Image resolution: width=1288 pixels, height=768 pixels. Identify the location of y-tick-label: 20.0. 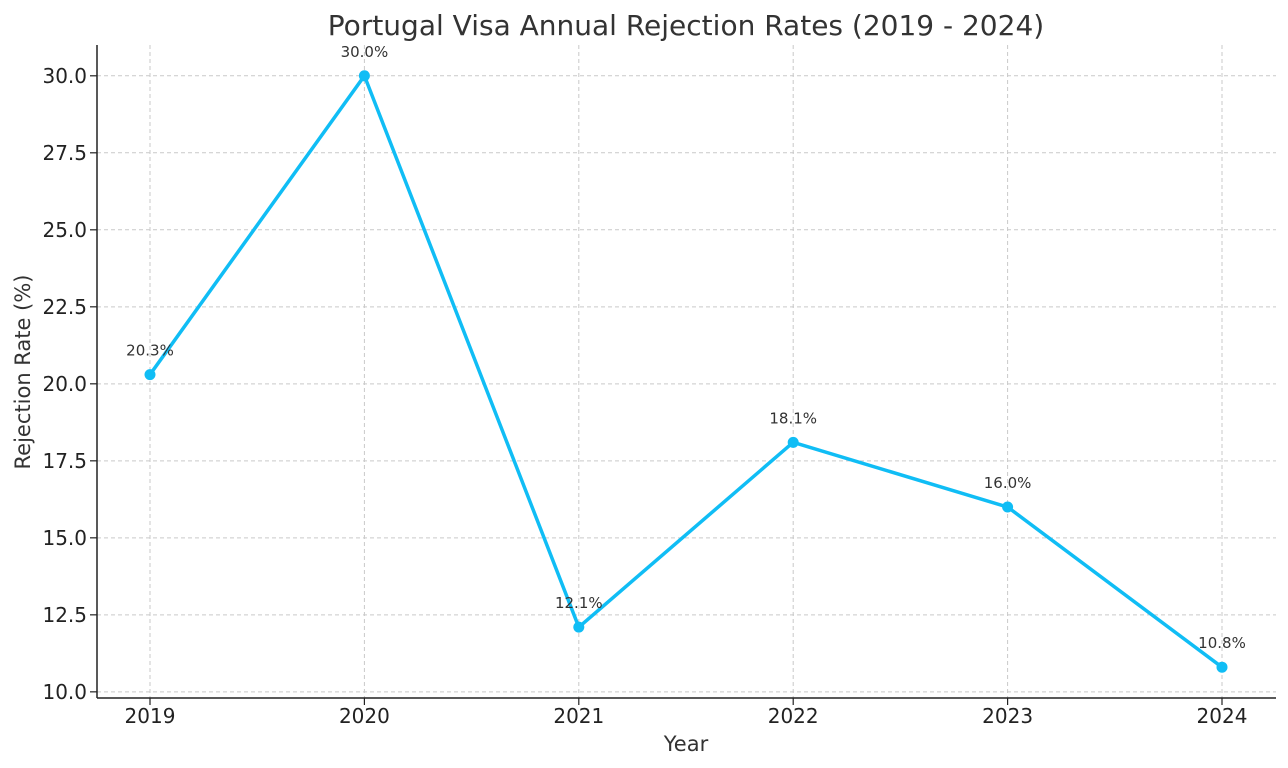
(64, 384).